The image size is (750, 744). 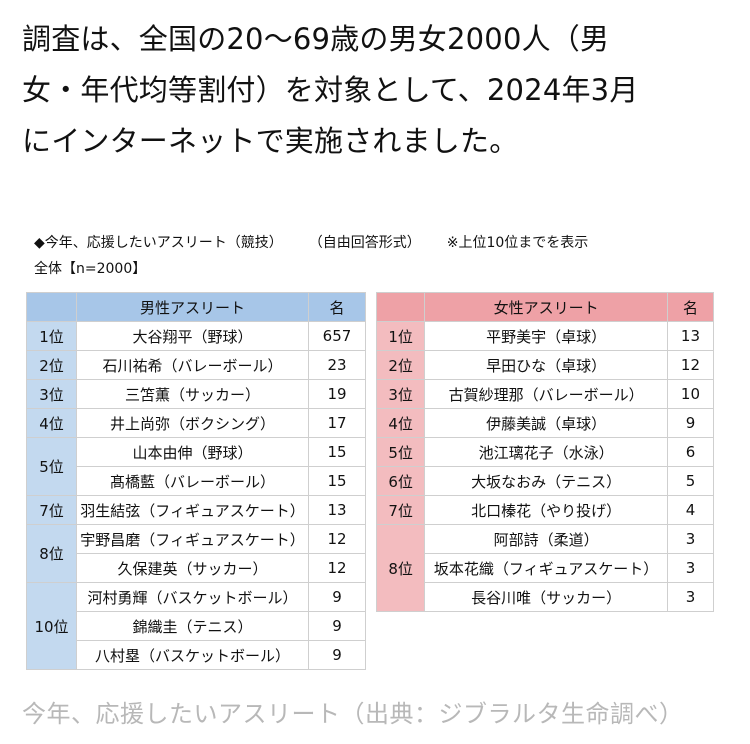 I want to click on header-athlete-label: 女性アスリート, so click(x=546, y=307).